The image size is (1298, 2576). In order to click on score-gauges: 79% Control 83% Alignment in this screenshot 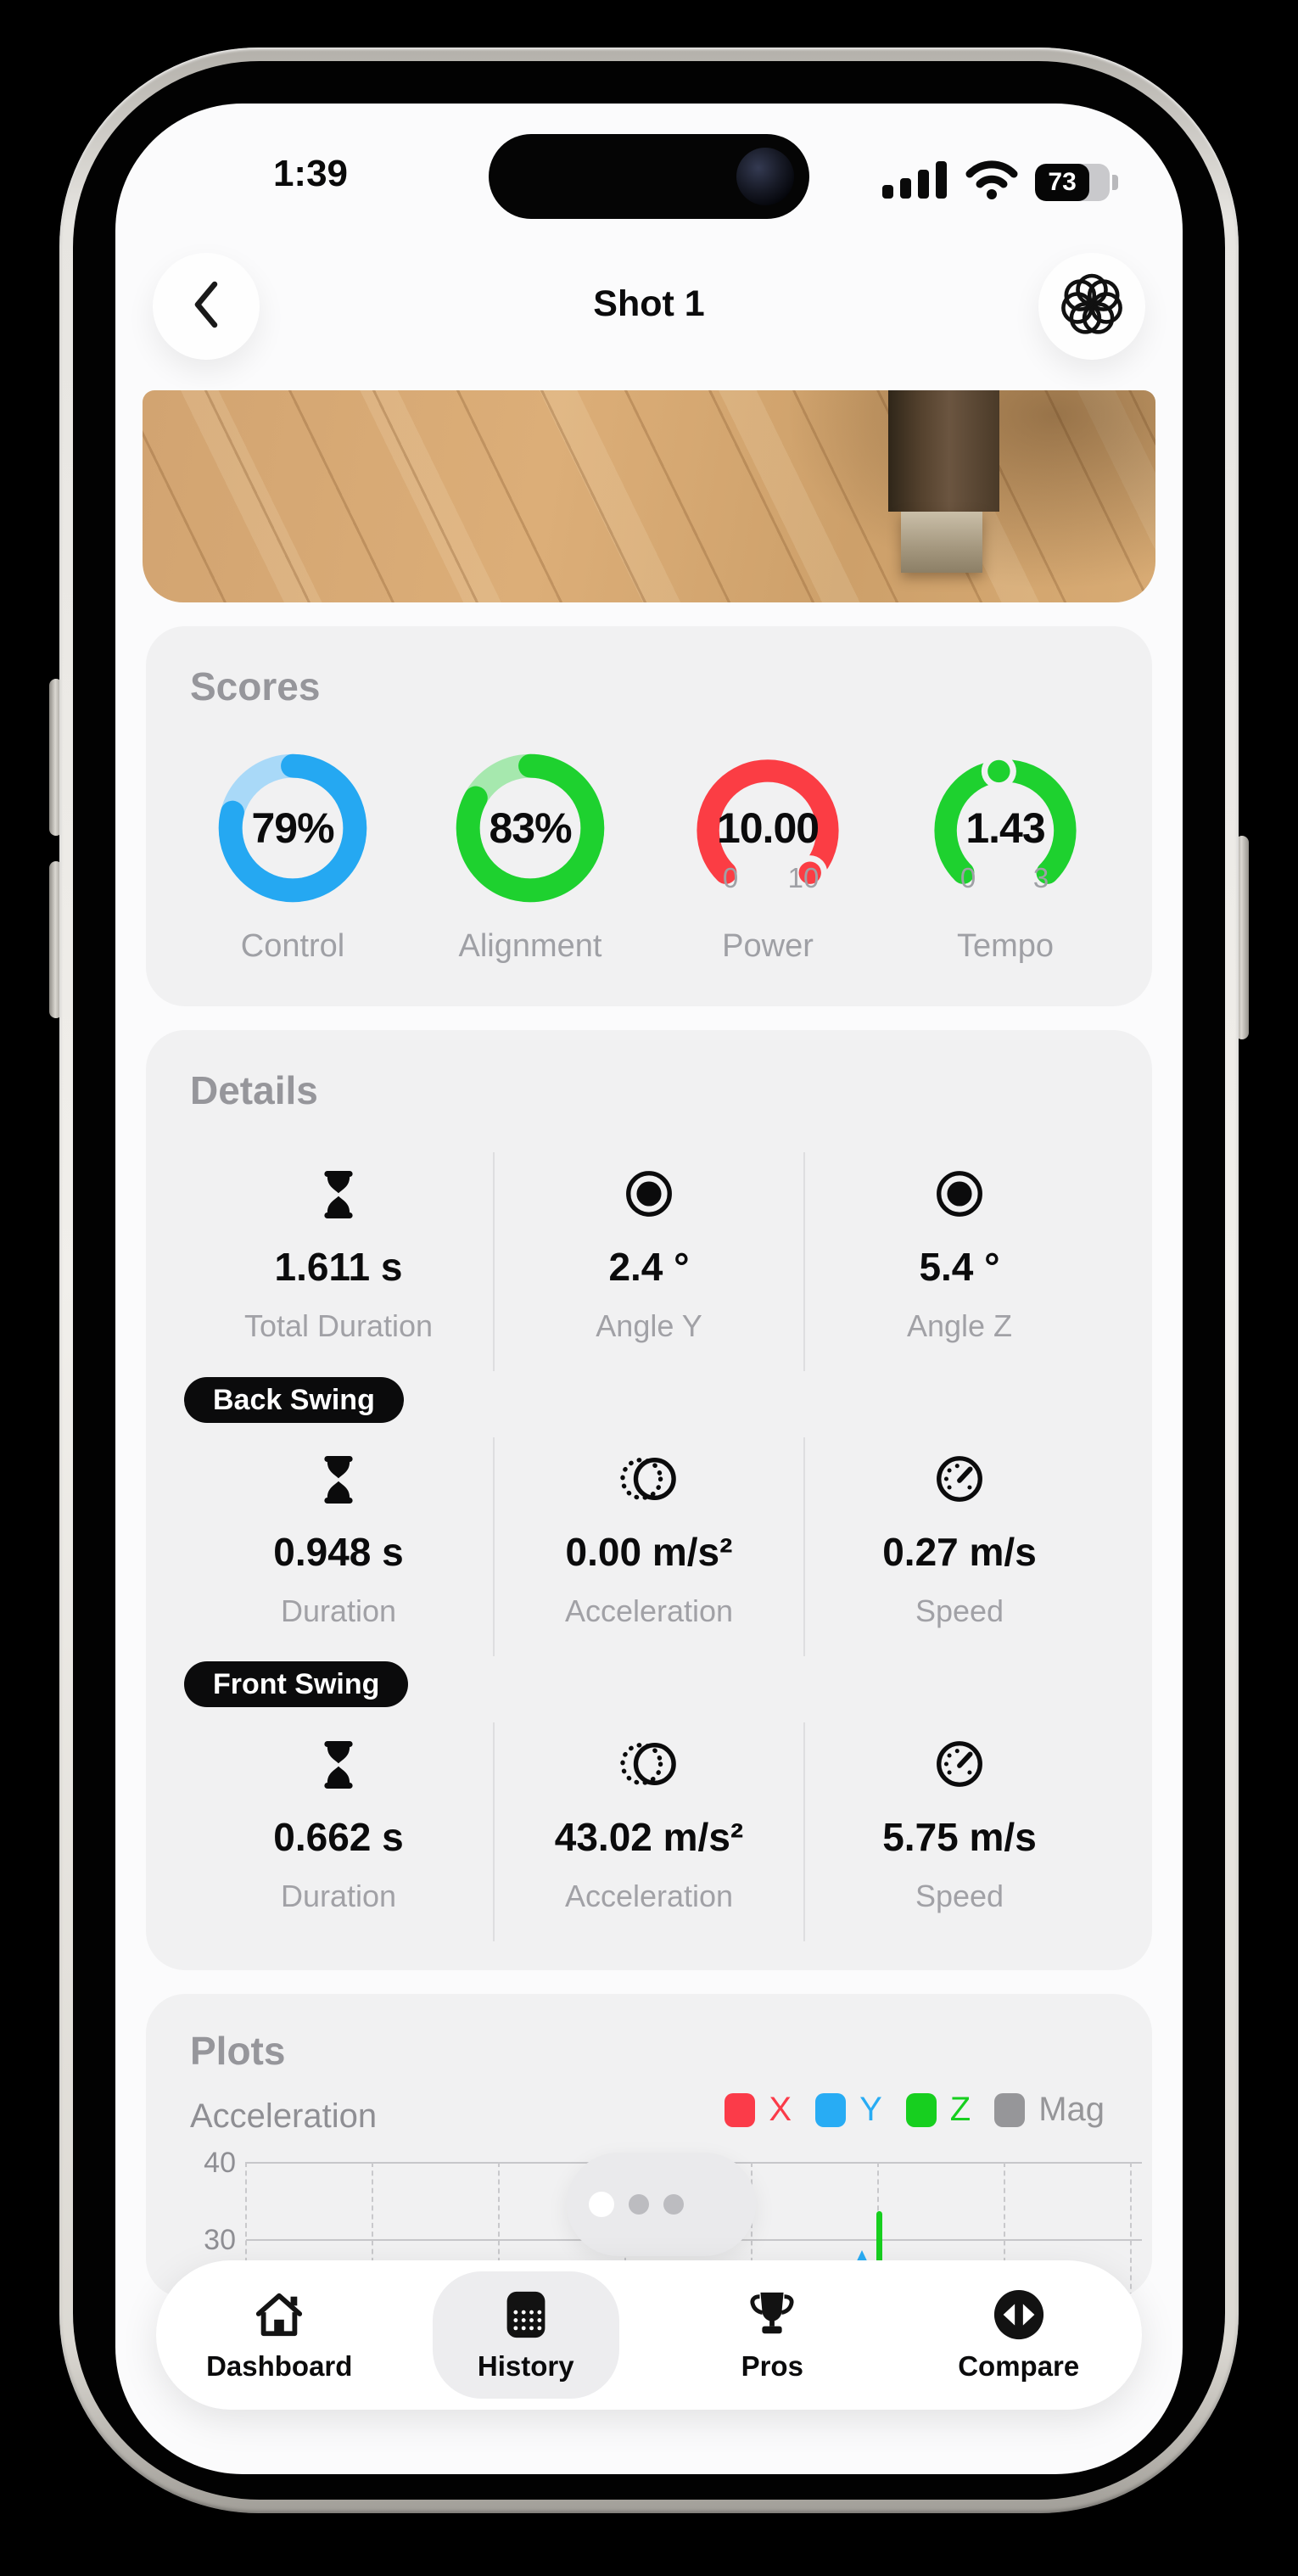, I will do `click(649, 863)`.